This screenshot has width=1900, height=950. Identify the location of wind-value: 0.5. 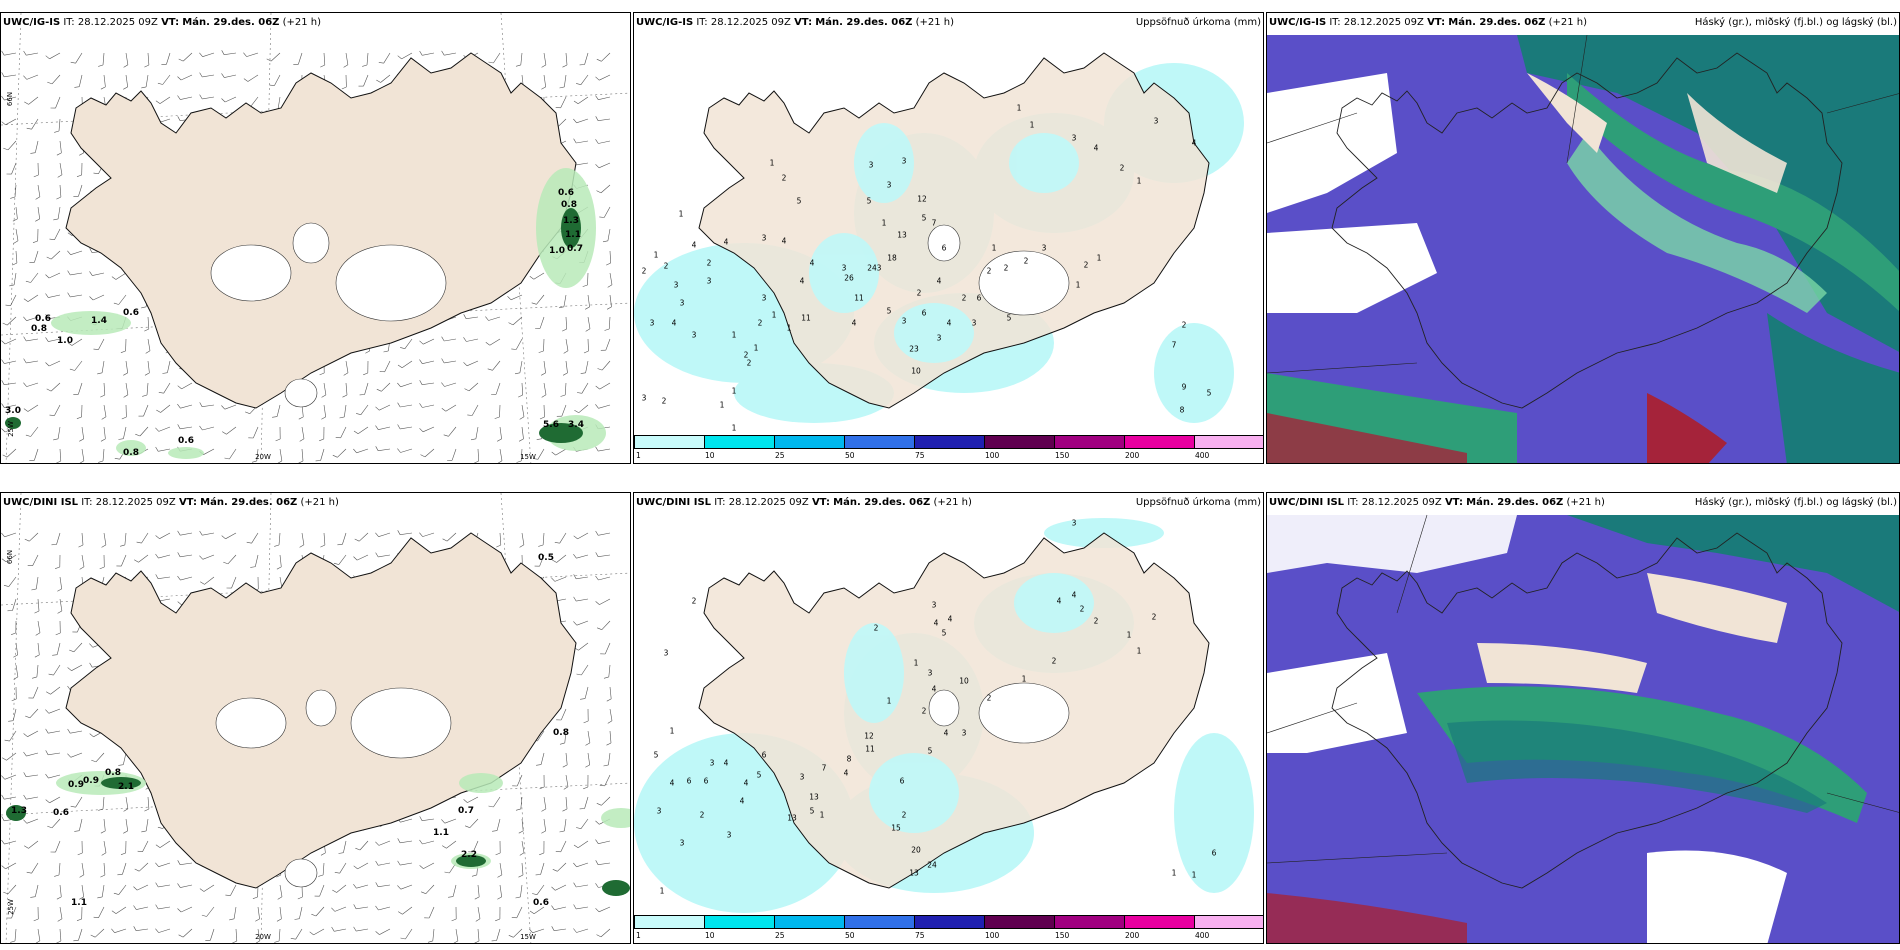
(546, 558).